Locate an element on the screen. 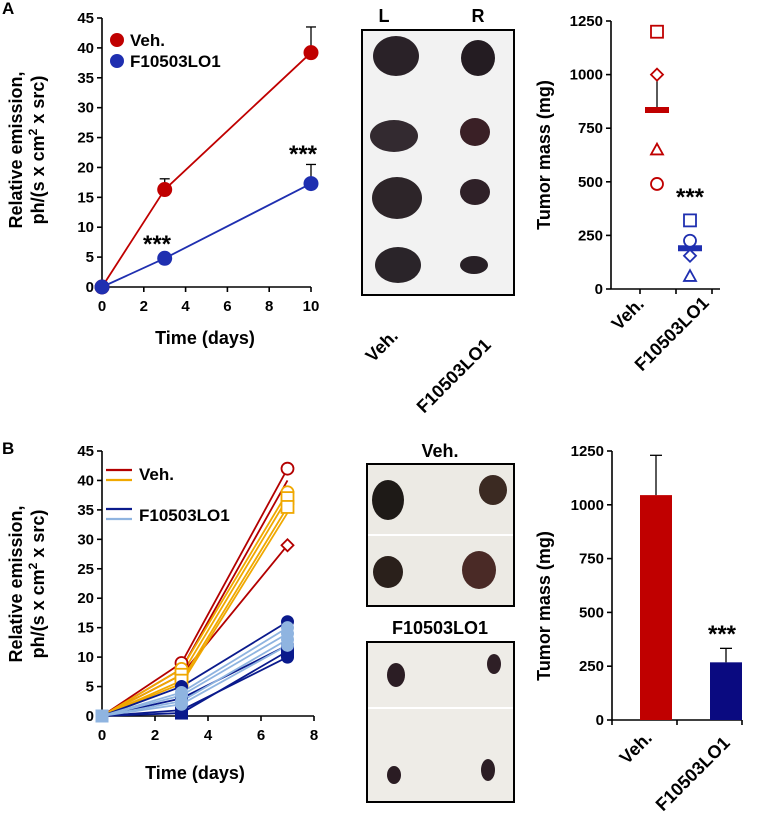 The width and height of the screenshot is (767, 816). panel-a-mass-y-tick-label: 500 is located at coordinates (590, 182).